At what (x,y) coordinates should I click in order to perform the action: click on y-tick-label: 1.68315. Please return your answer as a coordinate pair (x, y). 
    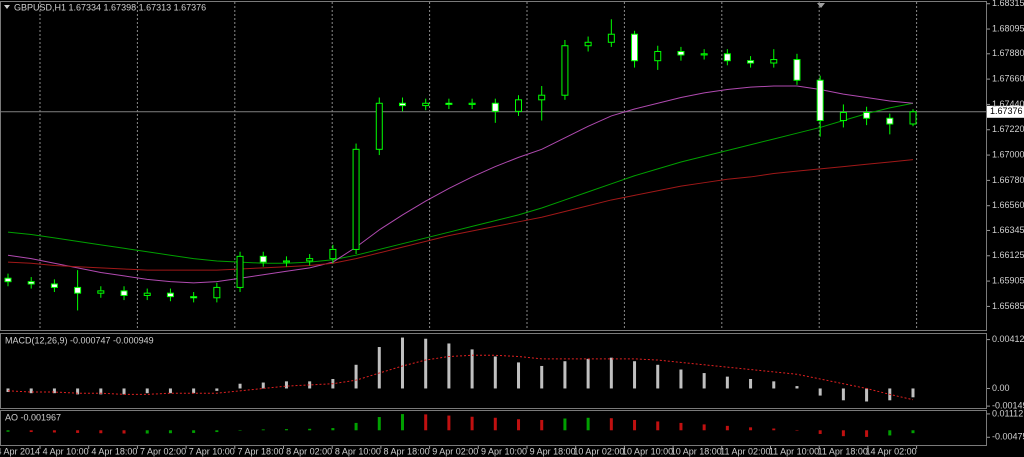
    Looking at the image, I should click on (1008, 4).